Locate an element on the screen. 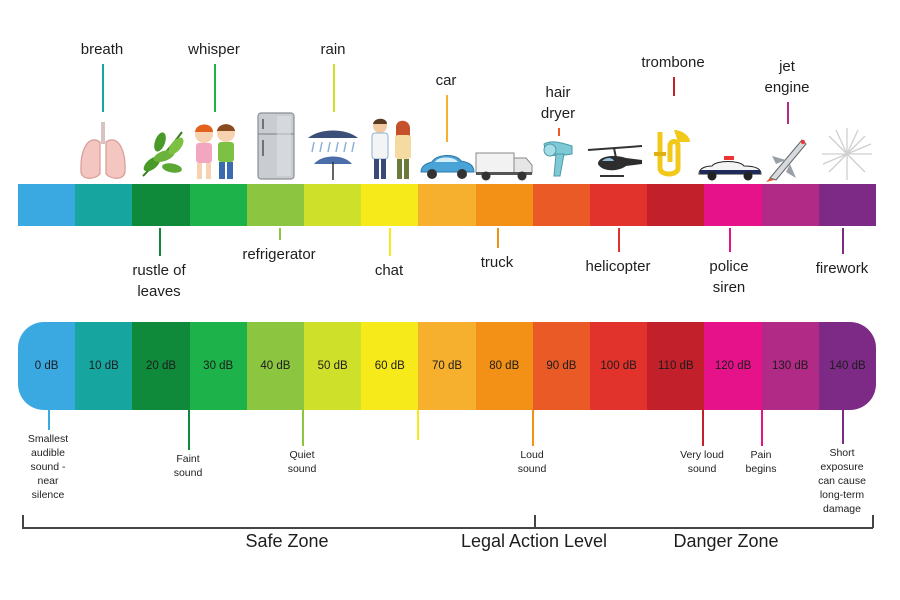 This screenshot has height=600, width=900. db-segment-14: 140 dB is located at coordinates (847, 366).